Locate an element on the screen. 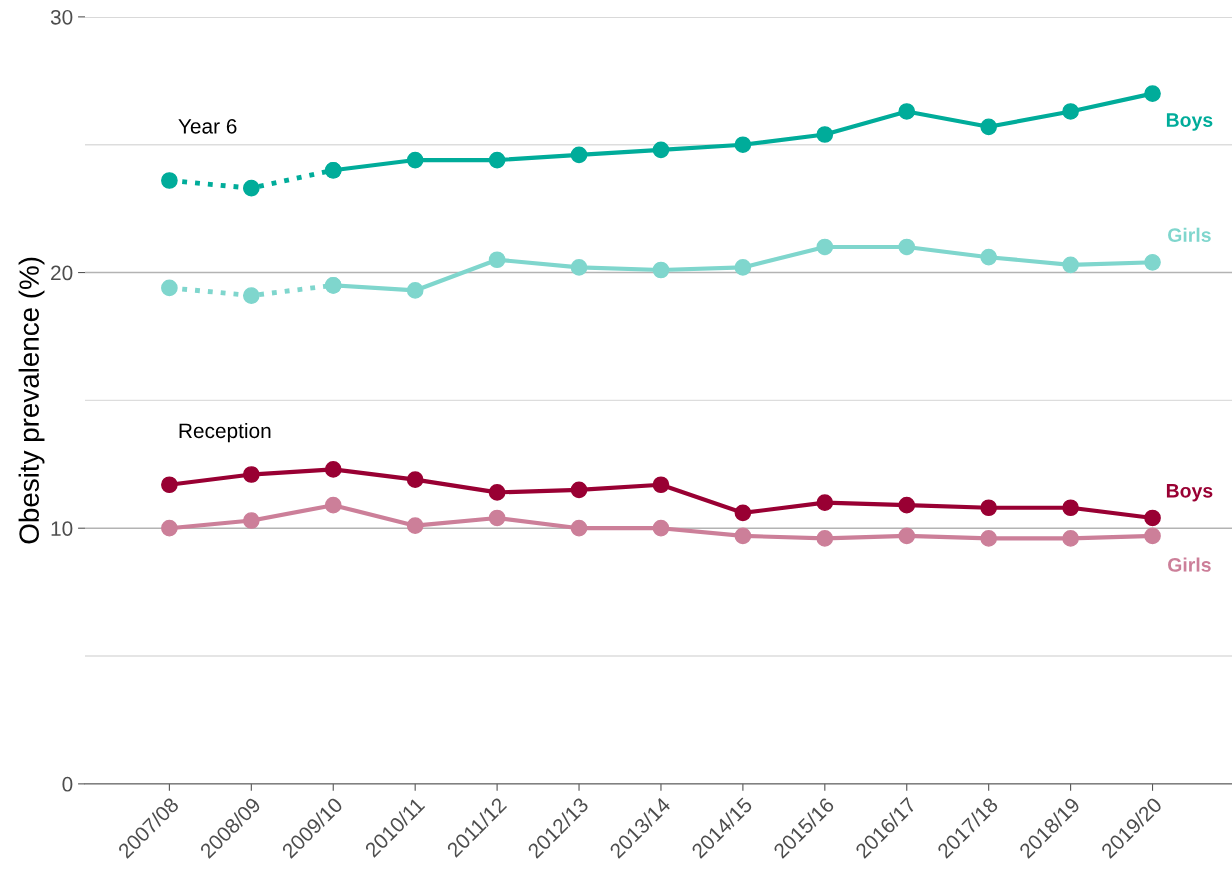  y-tick-label: 20 is located at coordinates (62, 273).